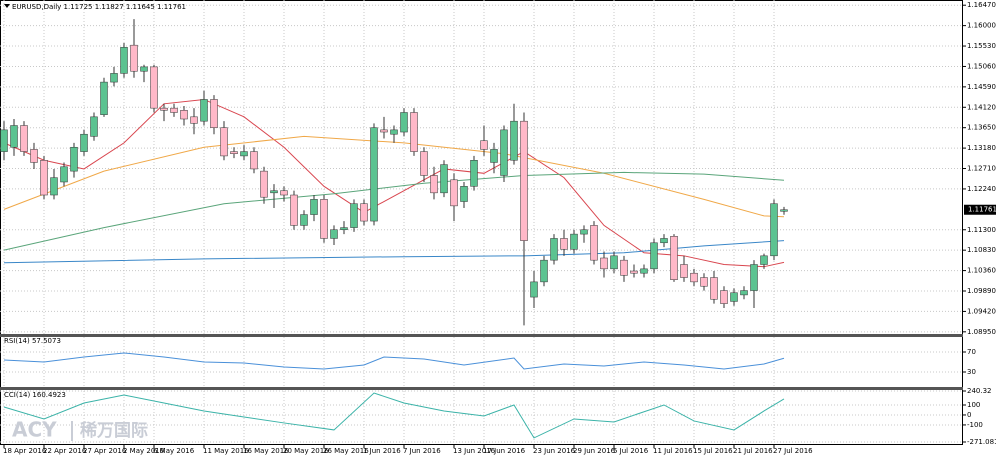 The width and height of the screenshot is (996, 456). I want to click on x-tick-label: 23 Jun 2016, so click(554, 451).